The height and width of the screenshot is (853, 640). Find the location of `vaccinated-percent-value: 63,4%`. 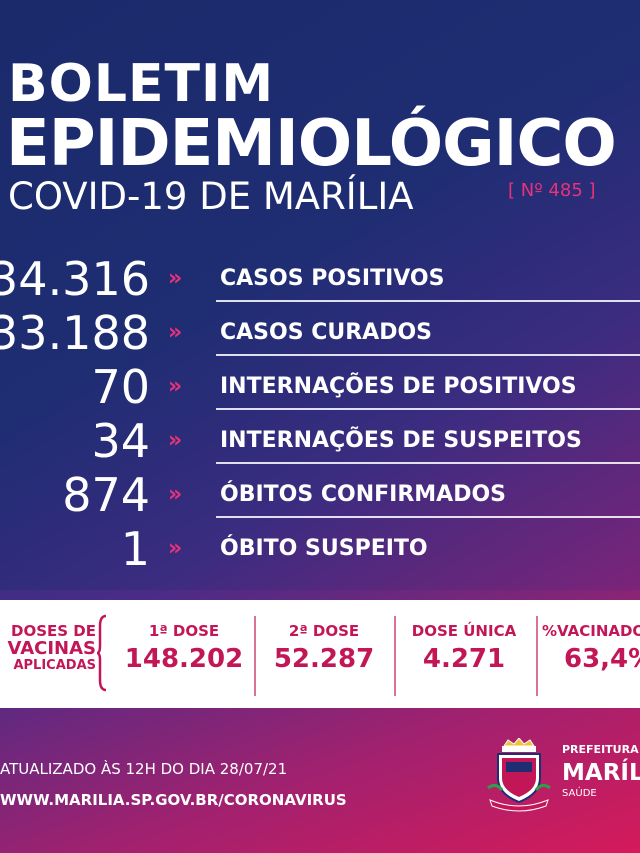

vaccinated-percent-value: 63,4% is located at coordinates (602, 659).